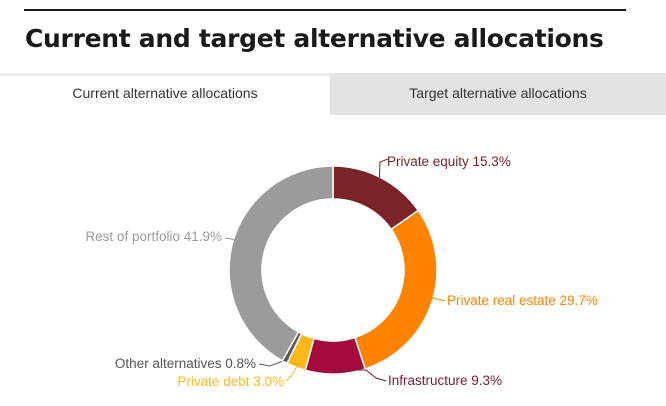 Image resolution: width=666 pixels, height=406 pixels. I want to click on slice-label-2: Infrastructure 9.3%, so click(445, 380).